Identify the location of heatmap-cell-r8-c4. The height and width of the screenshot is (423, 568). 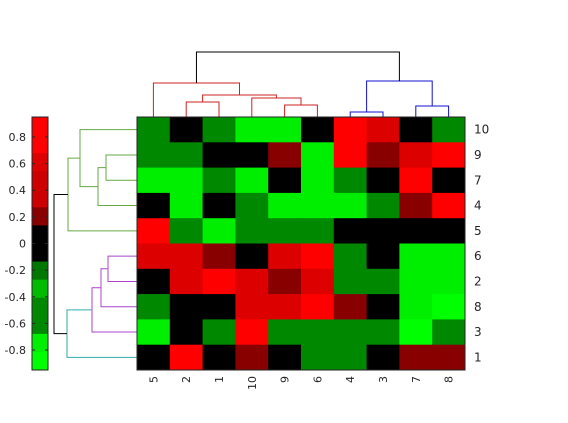
(350, 307).